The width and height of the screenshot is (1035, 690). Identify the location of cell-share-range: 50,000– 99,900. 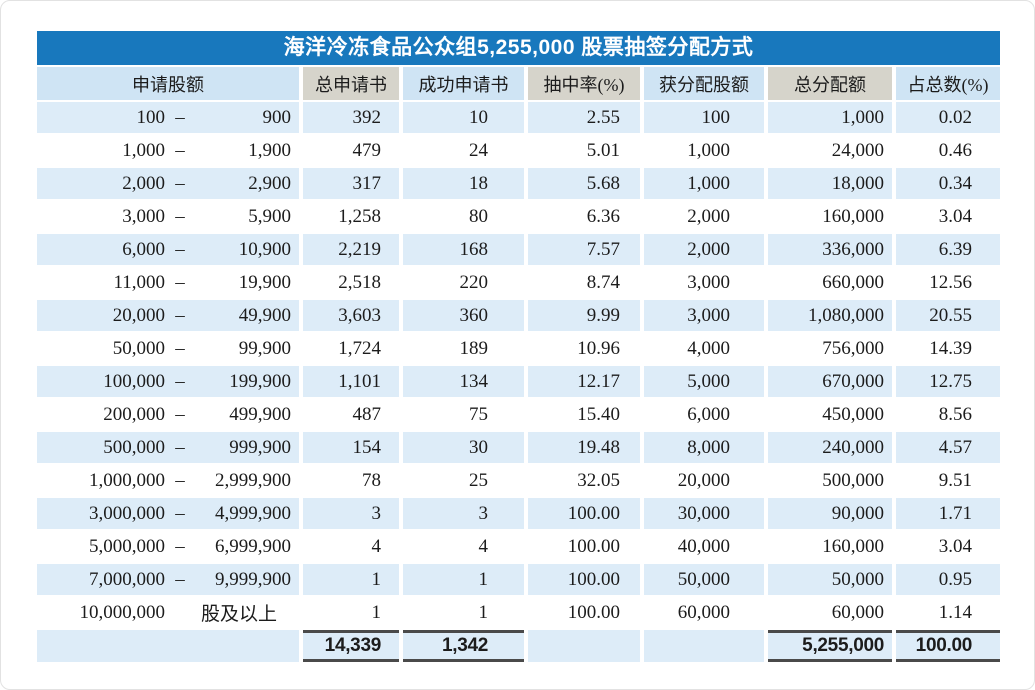
(168, 348).